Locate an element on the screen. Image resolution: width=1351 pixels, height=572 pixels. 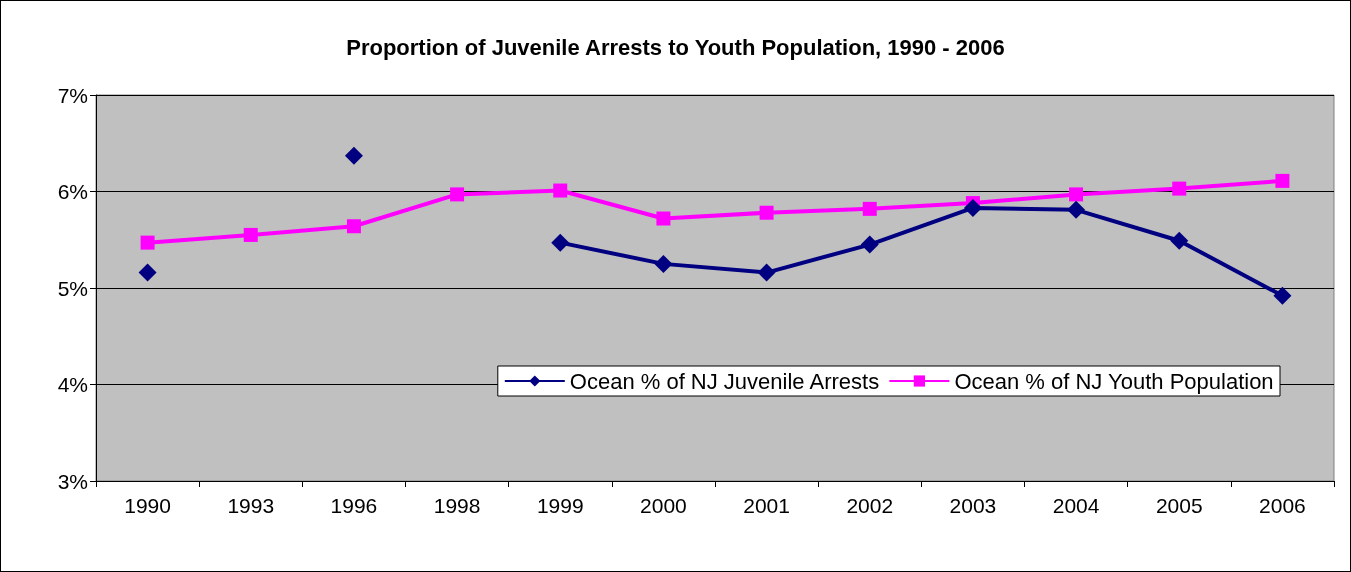
y-tick-label: 4% is located at coordinates (72, 384).